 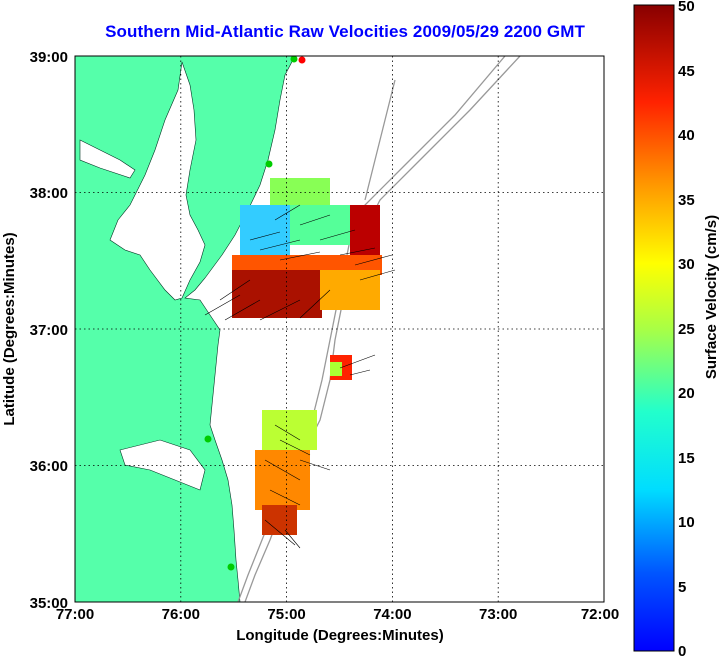 I want to click on colorbar-tick: 20, so click(x=686, y=393).